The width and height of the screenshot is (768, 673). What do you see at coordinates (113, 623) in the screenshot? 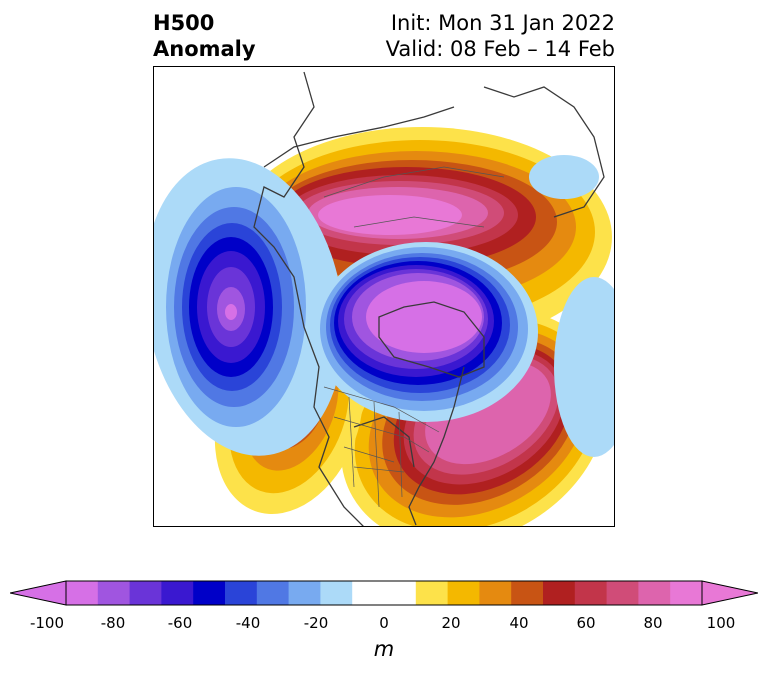
I see `colorbar-tick-label: -80` at bounding box center [113, 623].